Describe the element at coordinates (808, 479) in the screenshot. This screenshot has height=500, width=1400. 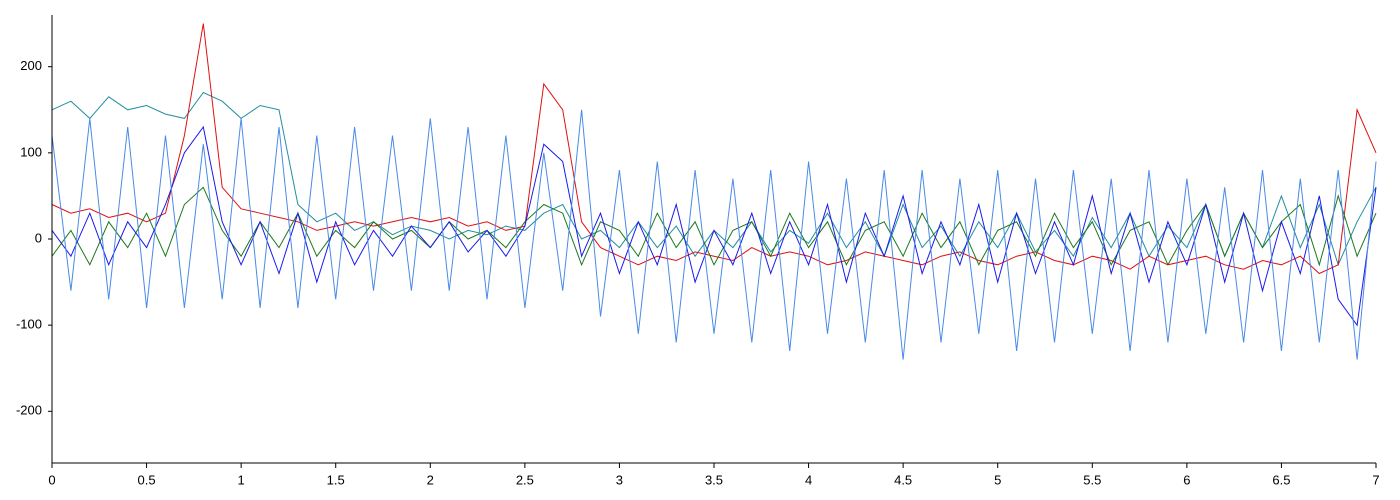
I see `x-tick-label: 4` at that location.